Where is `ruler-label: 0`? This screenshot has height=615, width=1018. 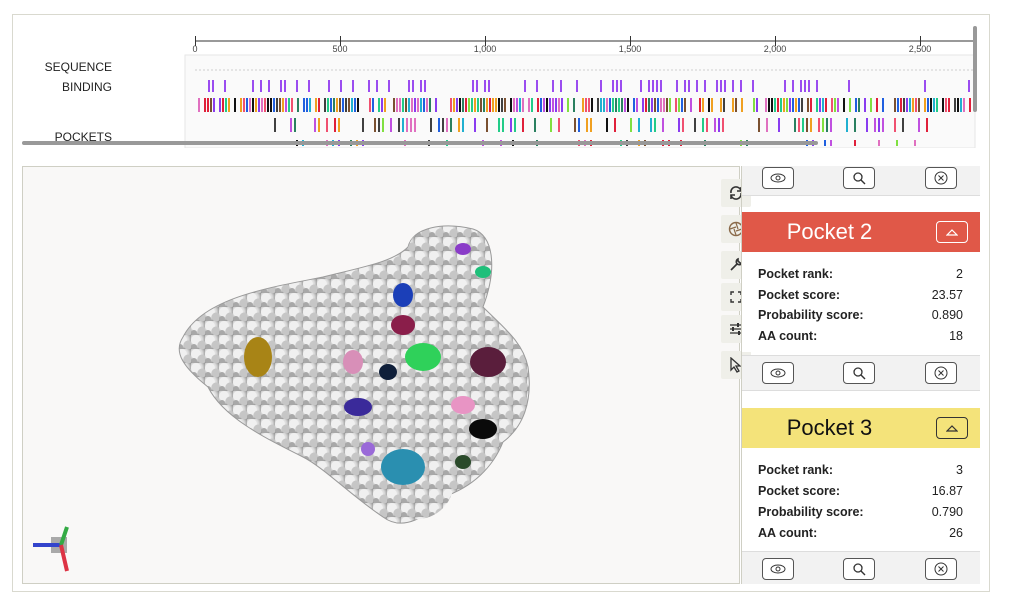 ruler-label: 0 is located at coordinates (194, 49).